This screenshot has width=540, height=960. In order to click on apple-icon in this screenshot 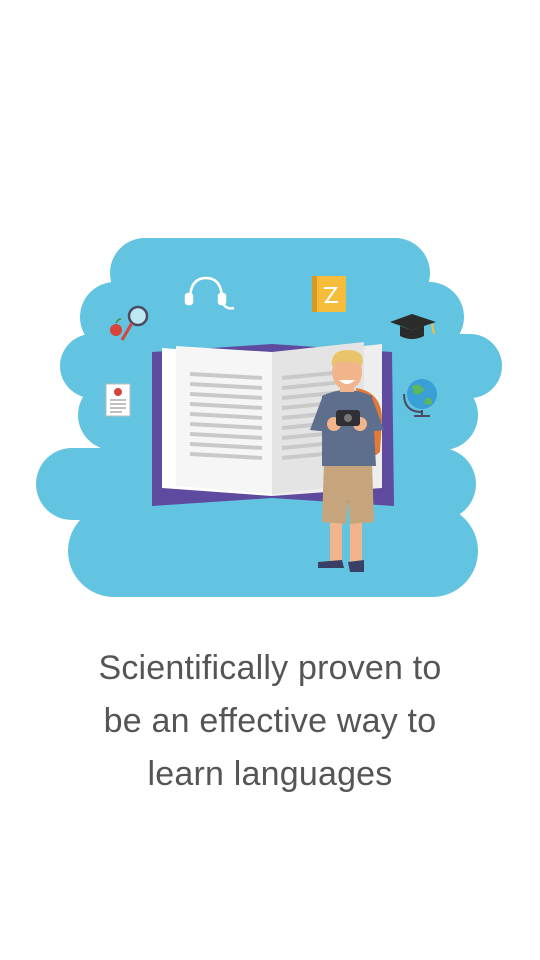, I will do `click(116, 327)`.